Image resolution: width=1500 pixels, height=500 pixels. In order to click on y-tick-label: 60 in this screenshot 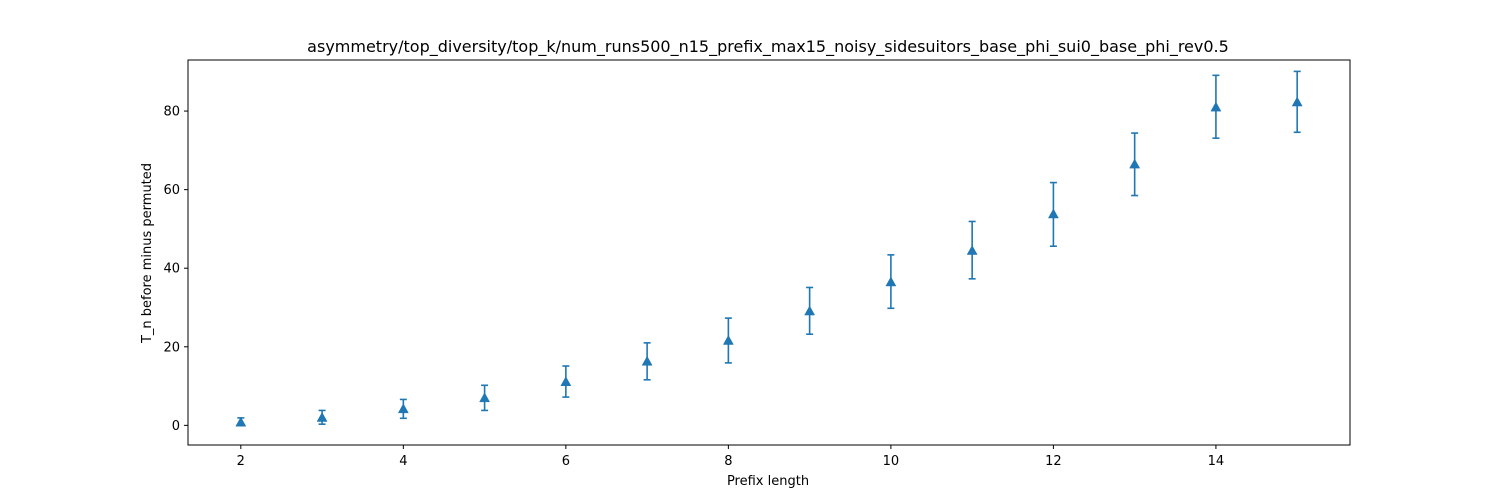, I will do `click(171, 190)`.